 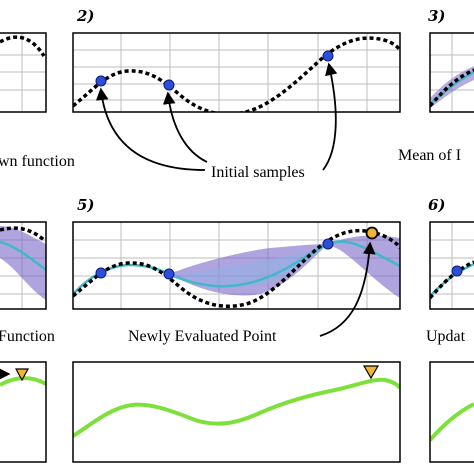 I want to click on panel-1-plot, so click(x=23, y=72).